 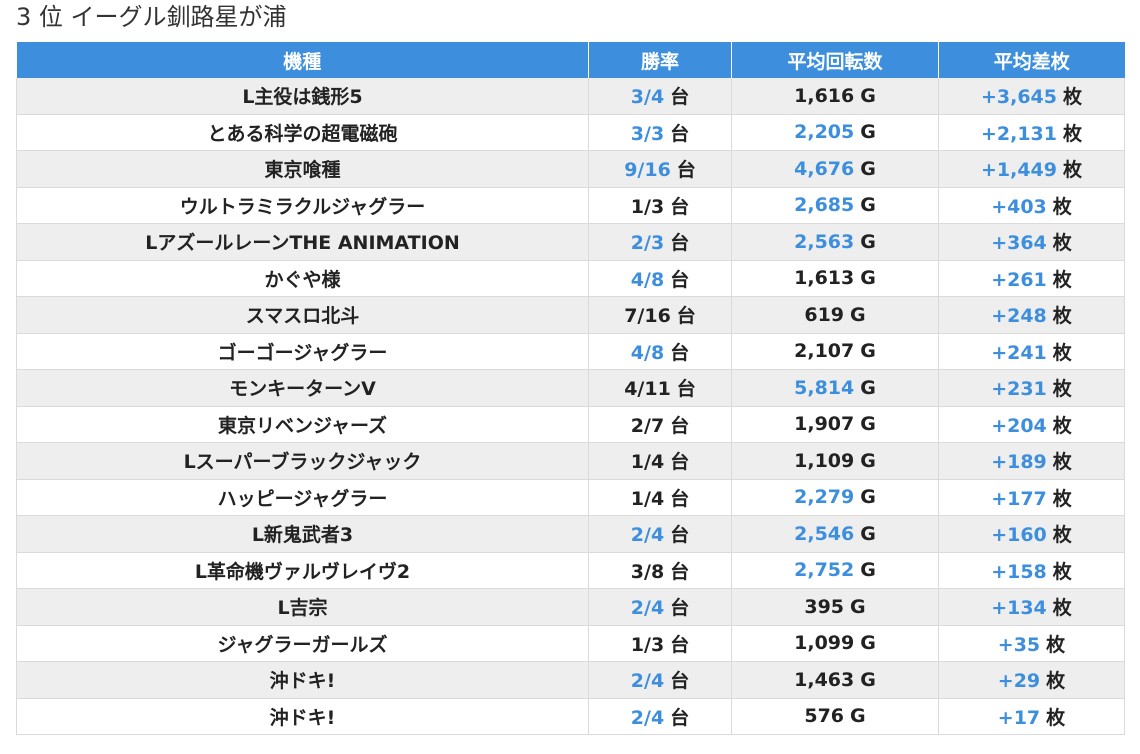 What do you see at coordinates (302, 205) in the screenshot?
I see `machine-name-cell: ウルトラミラクルジャグラー` at bounding box center [302, 205].